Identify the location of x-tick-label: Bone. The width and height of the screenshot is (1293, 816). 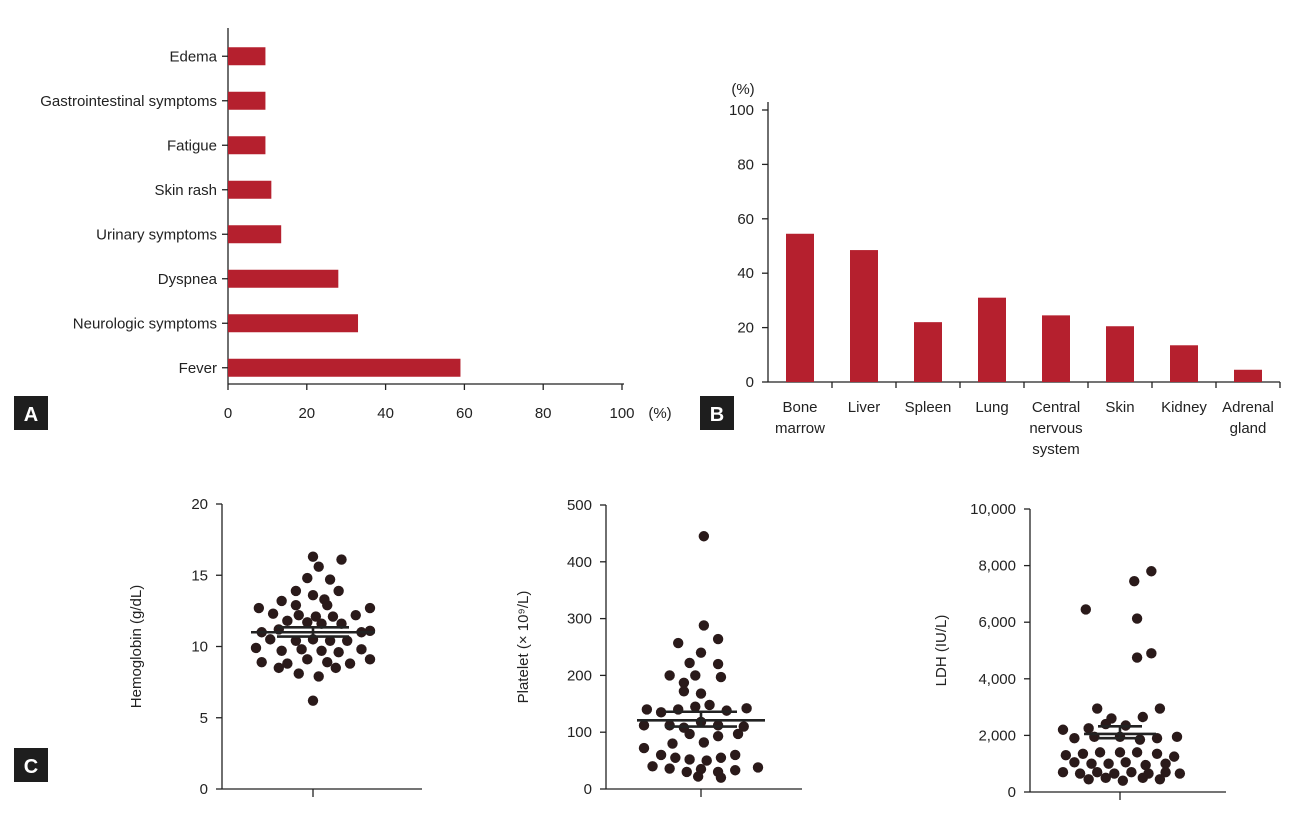
(799, 407).